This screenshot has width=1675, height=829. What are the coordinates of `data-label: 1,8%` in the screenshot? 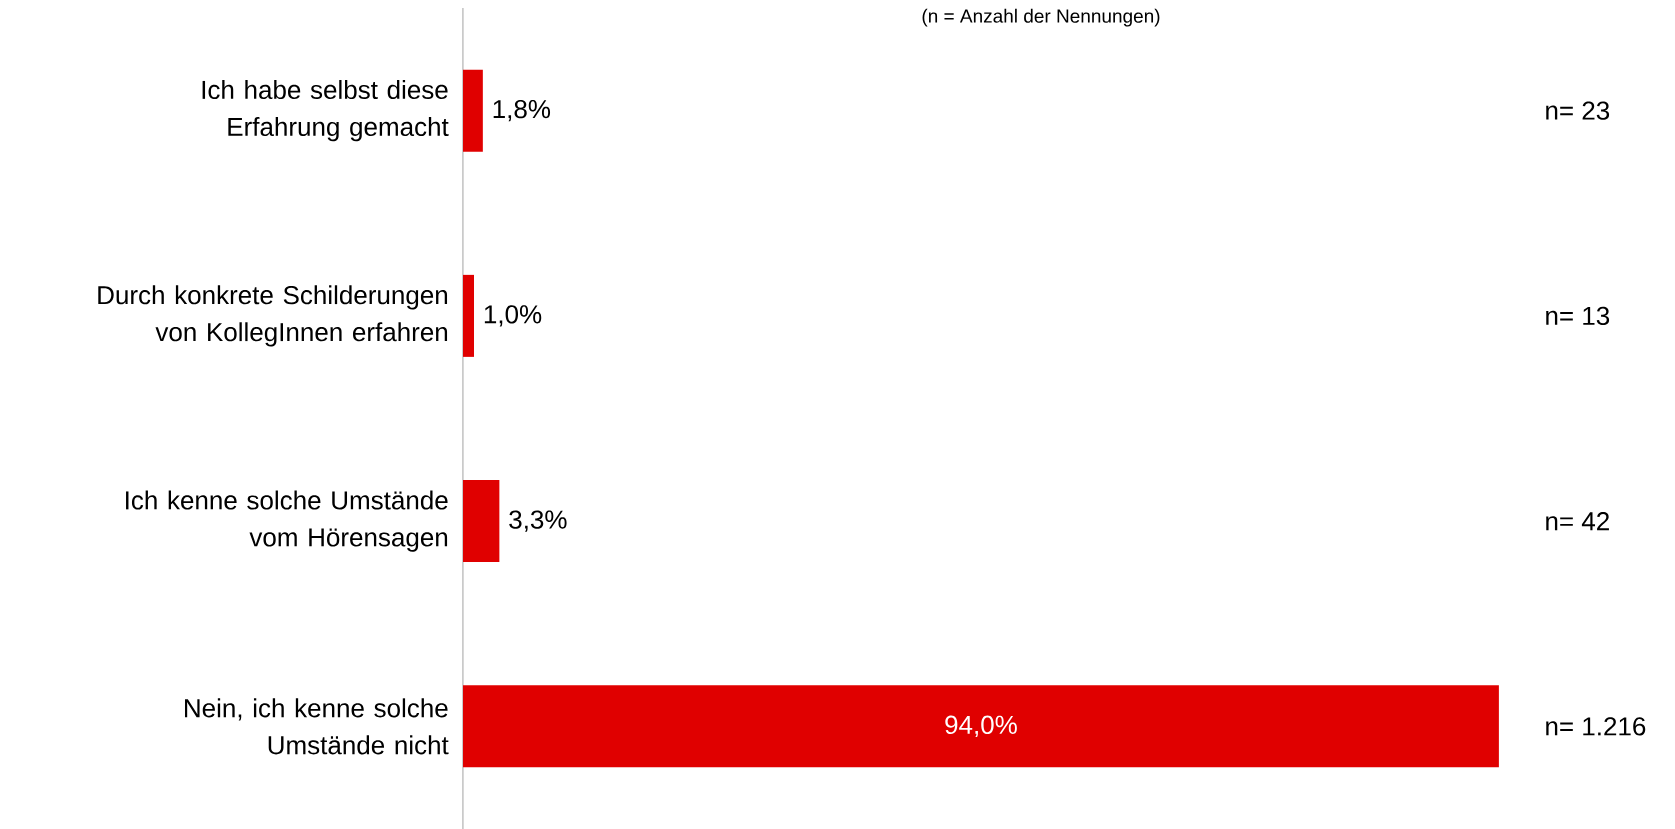 It's located at (522, 110).